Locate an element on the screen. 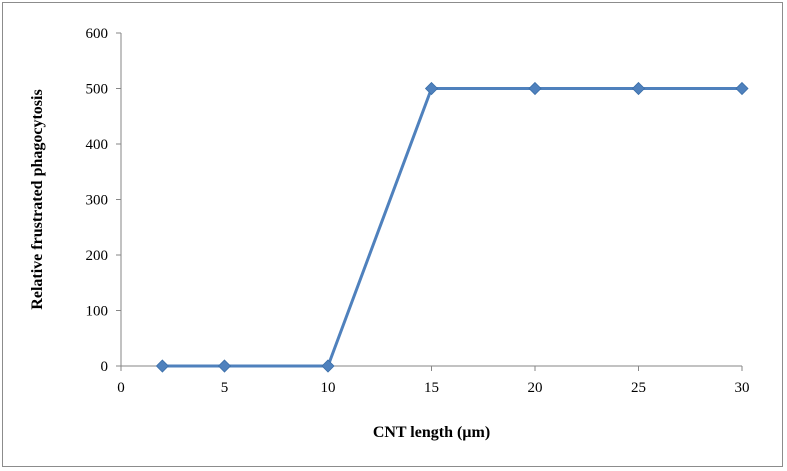 Image resolution: width=787 pixels, height=471 pixels. x-tick-label: 15 is located at coordinates (431, 388).